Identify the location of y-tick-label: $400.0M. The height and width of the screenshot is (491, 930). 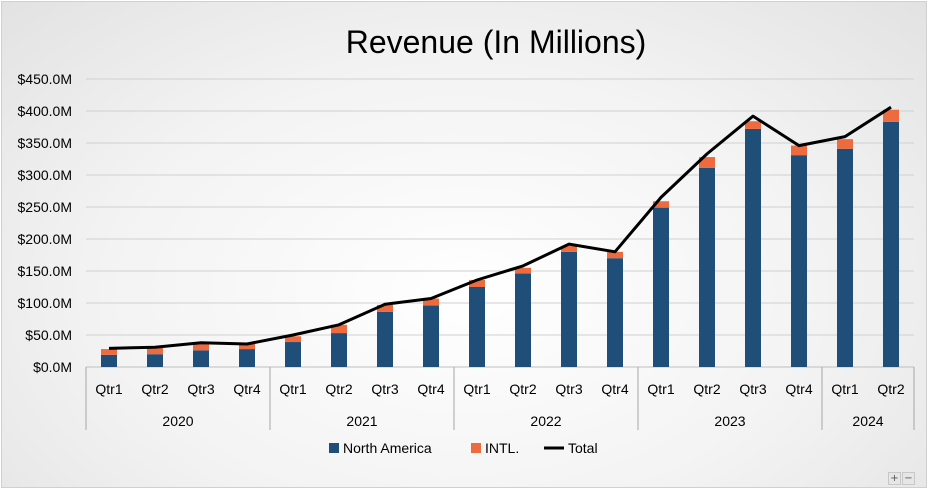
(45, 111).